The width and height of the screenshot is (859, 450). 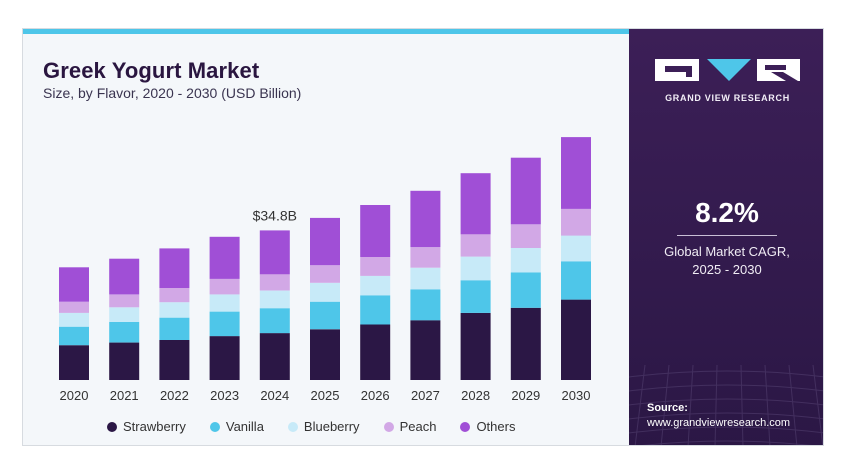 I want to click on bar-segment-strawberry-2021, so click(x=124, y=361).